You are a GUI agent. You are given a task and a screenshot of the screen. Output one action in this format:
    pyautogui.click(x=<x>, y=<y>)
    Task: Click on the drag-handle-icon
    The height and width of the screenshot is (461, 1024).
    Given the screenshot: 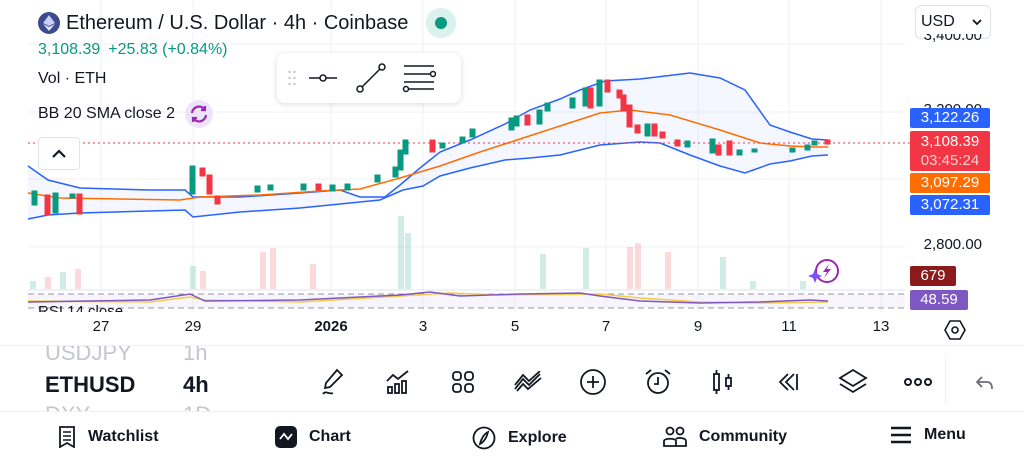 What is the action you would take?
    pyautogui.click(x=292, y=78)
    